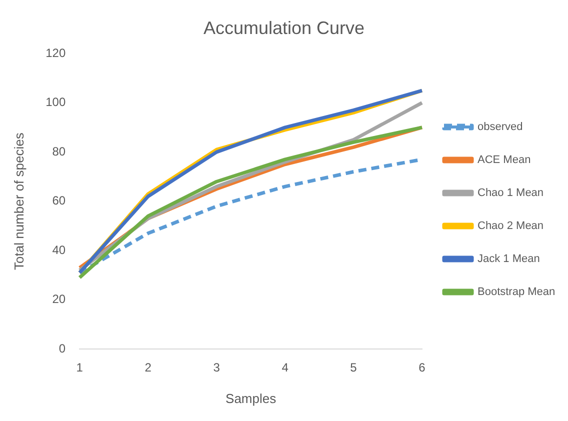 The image size is (568, 421). Describe the element at coordinates (59, 249) in the screenshot. I see `y-tick-label: 40` at that location.